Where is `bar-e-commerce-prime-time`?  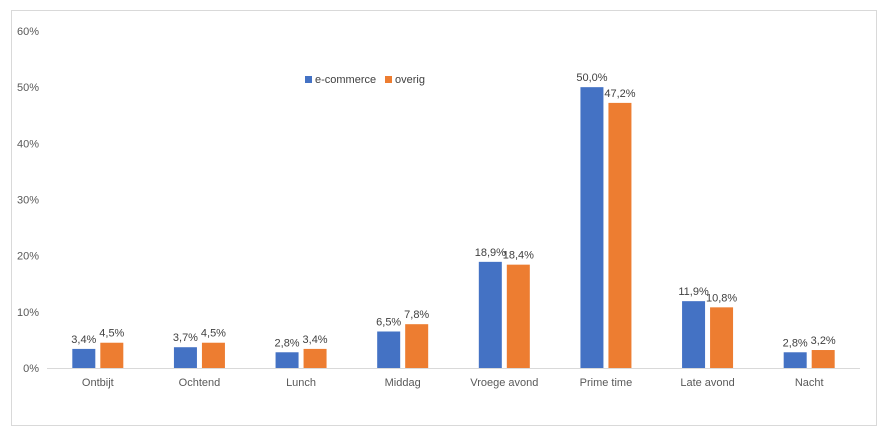
bar-e-commerce-prime-time is located at coordinates (592, 228).